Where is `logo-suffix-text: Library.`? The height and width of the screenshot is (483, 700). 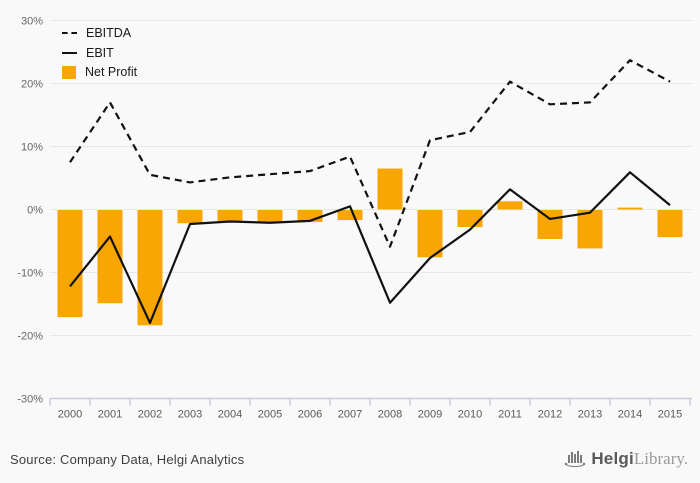 logo-suffix-text: Library. is located at coordinates (660, 458).